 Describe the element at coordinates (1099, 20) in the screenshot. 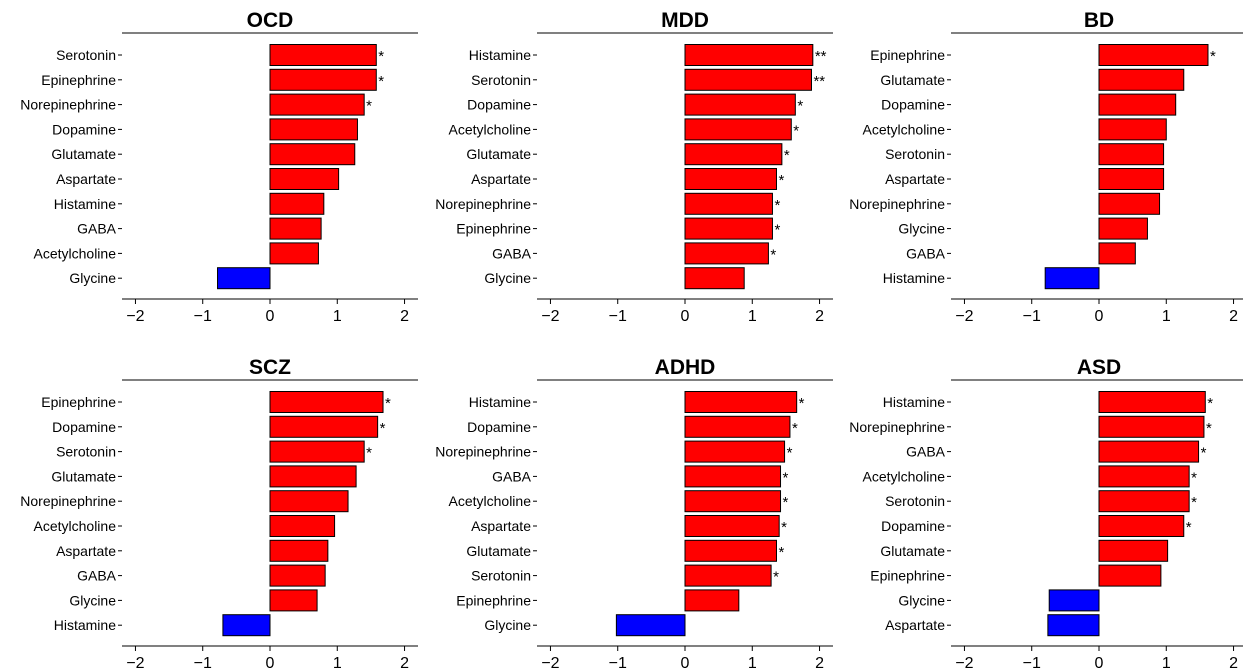

I see `panel-title: BD` at that location.